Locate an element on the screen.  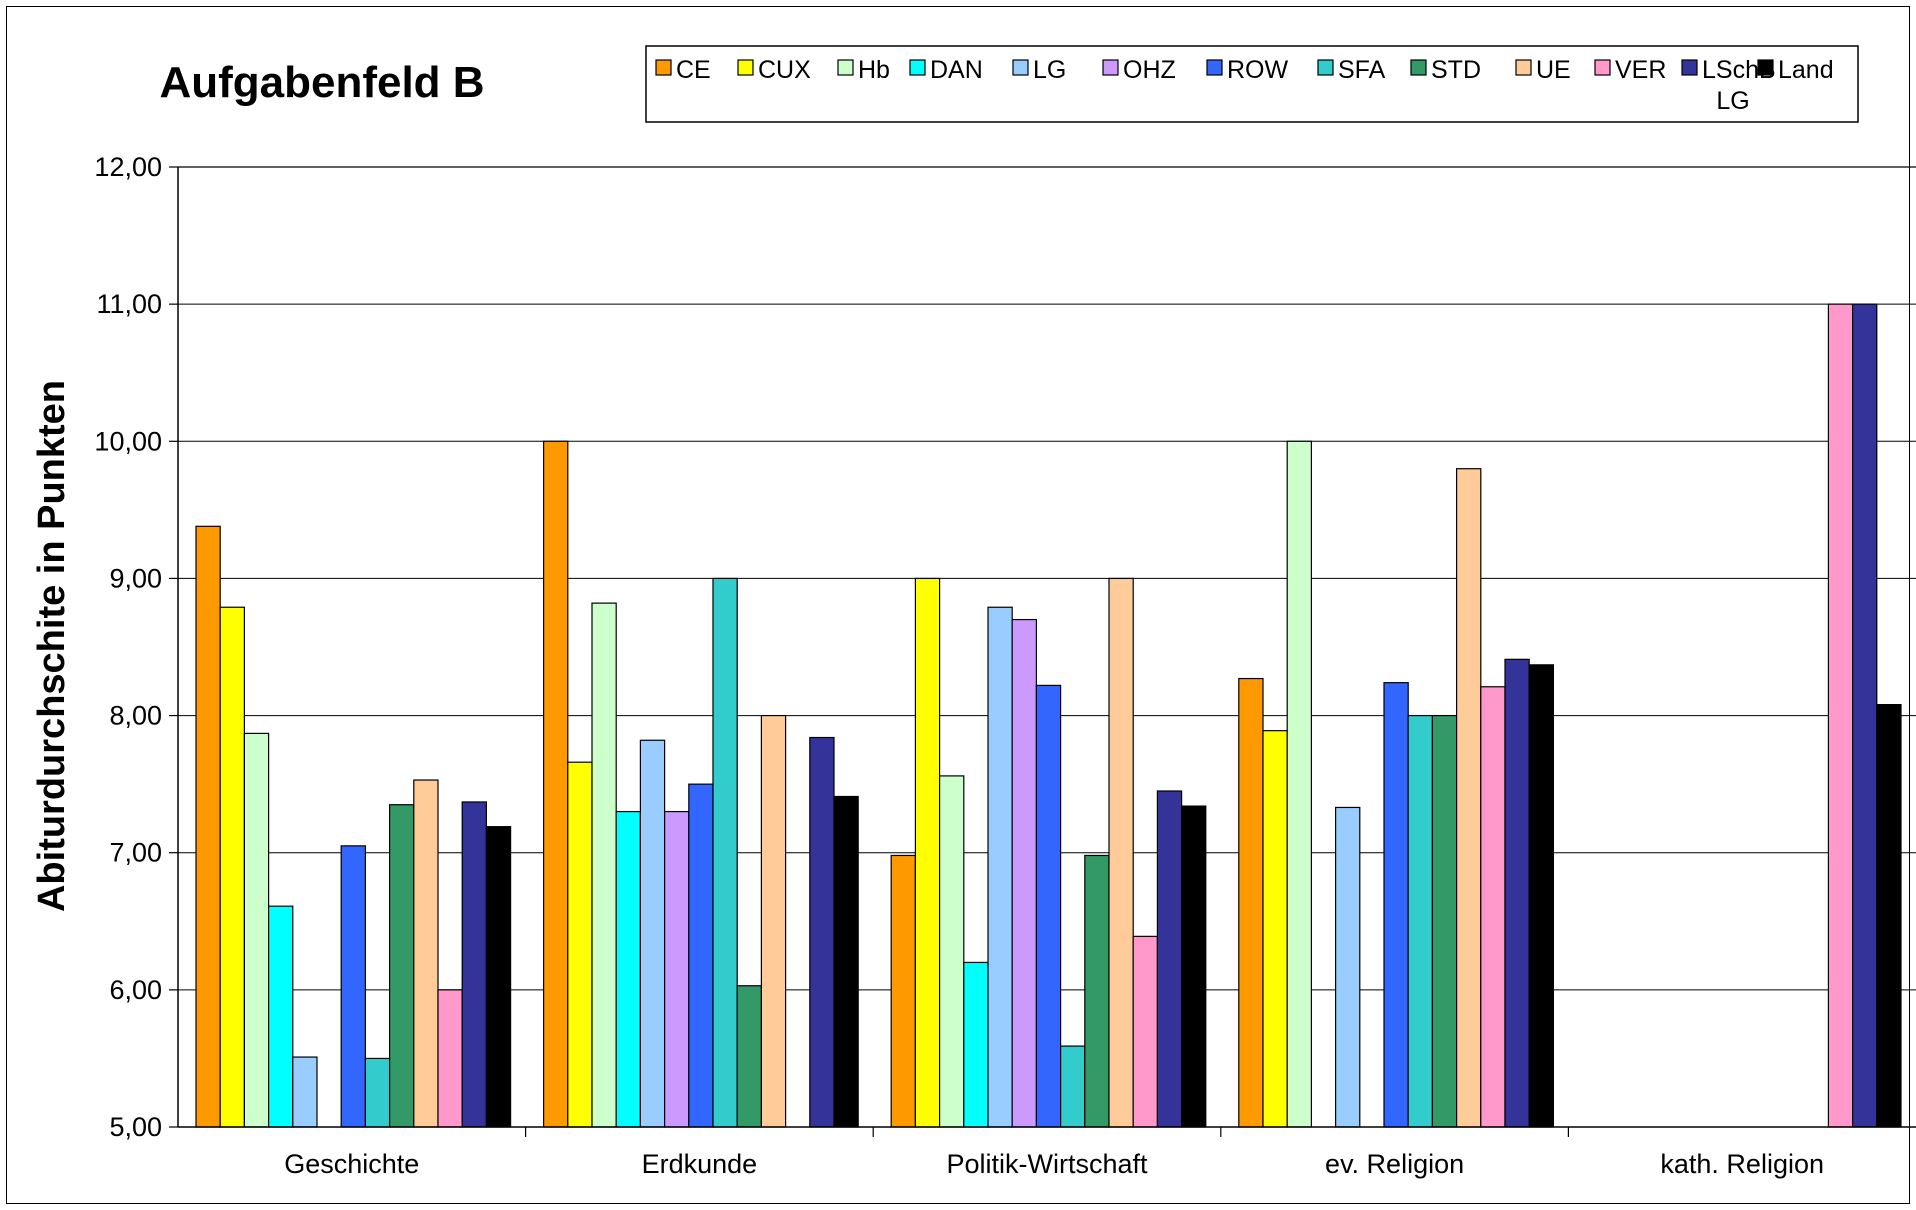
legend-label: VER is located at coordinates (1640, 70).